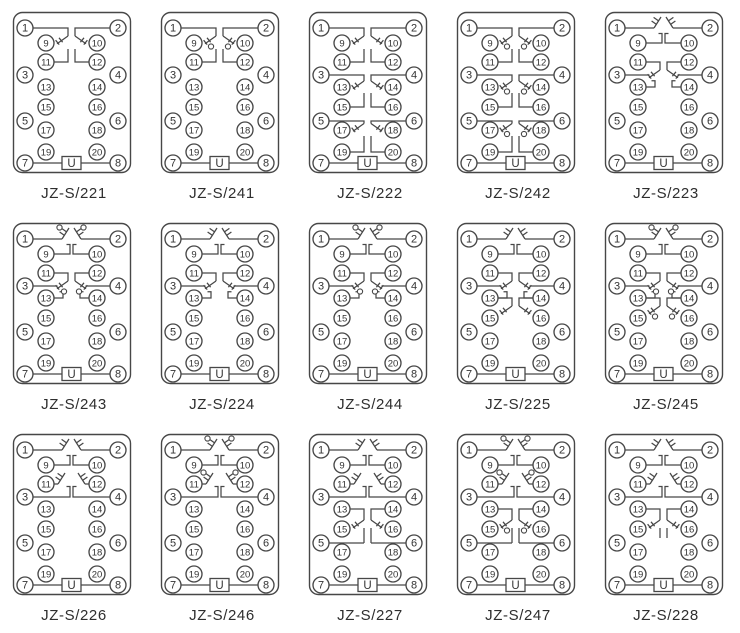 The image size is (740, 633). Describe the element at coordinates (516, 303) in the screenshot. I see `socket-outline` at that location.